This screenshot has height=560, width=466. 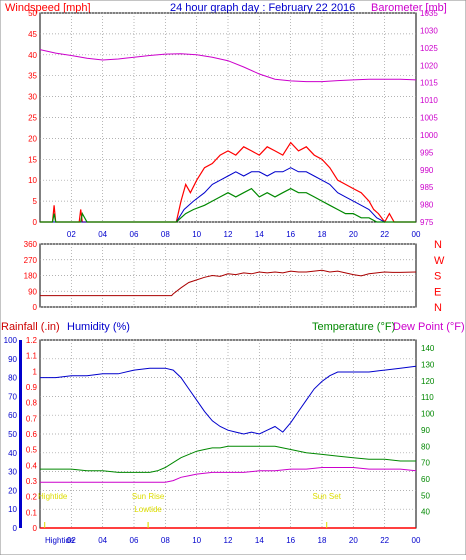 What do you see at coordinates (427, 187) in the screenshot?
I see `barometer-tick-label: 985` at bounding box center [427, 187].